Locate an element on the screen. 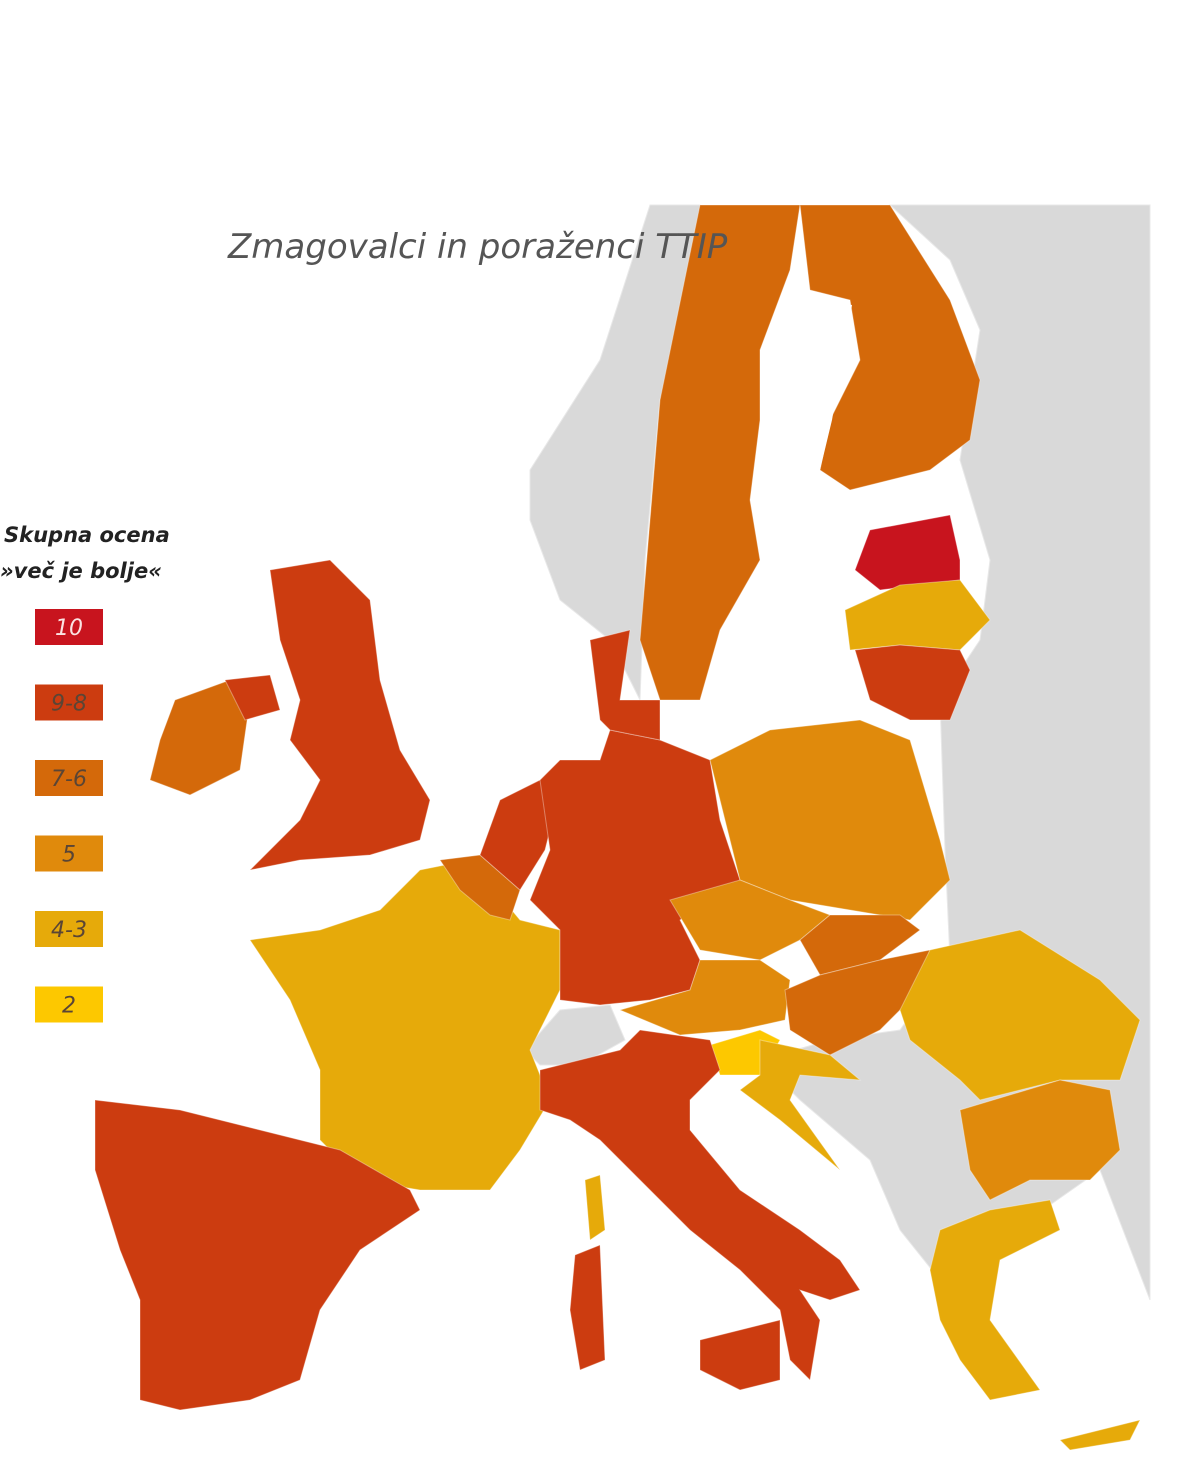 The width and height of the screenshot is (1200, 1475). legend-label: 4-3 is located at coordinates (69, 930).